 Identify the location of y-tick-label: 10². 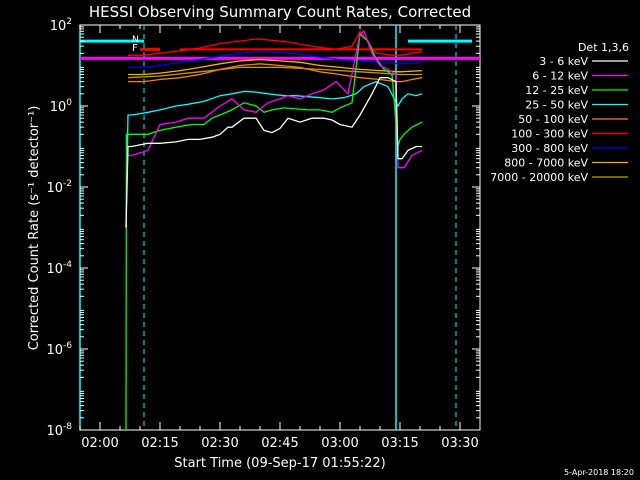
(61, 25).